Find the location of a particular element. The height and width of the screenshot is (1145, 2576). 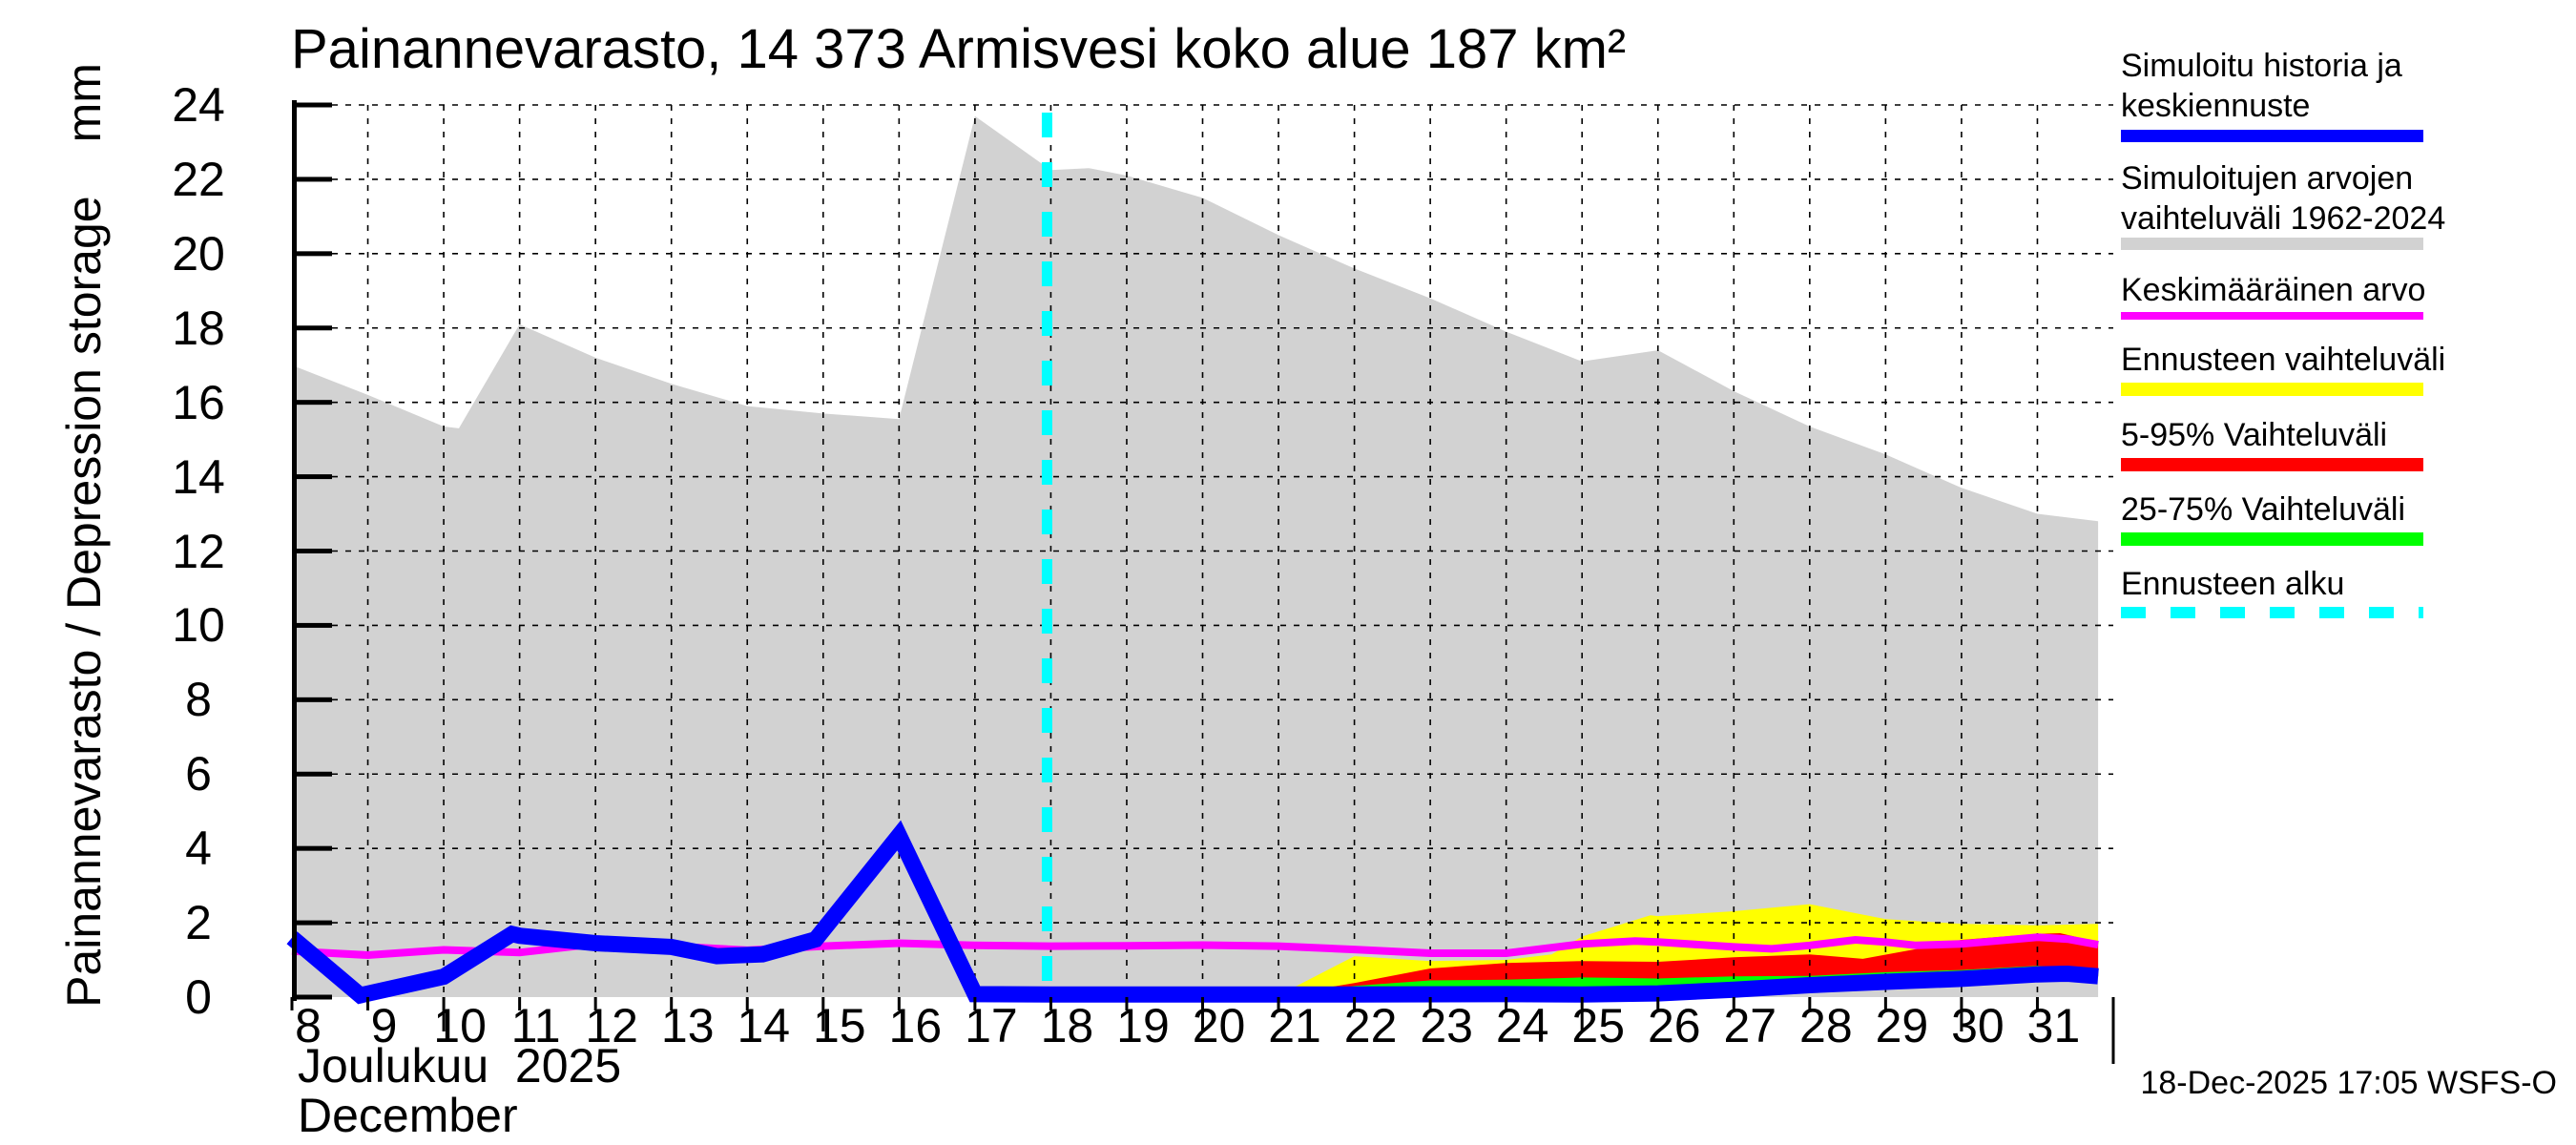

x-tick-label: 26 is located at coordinates (1674, 1025).